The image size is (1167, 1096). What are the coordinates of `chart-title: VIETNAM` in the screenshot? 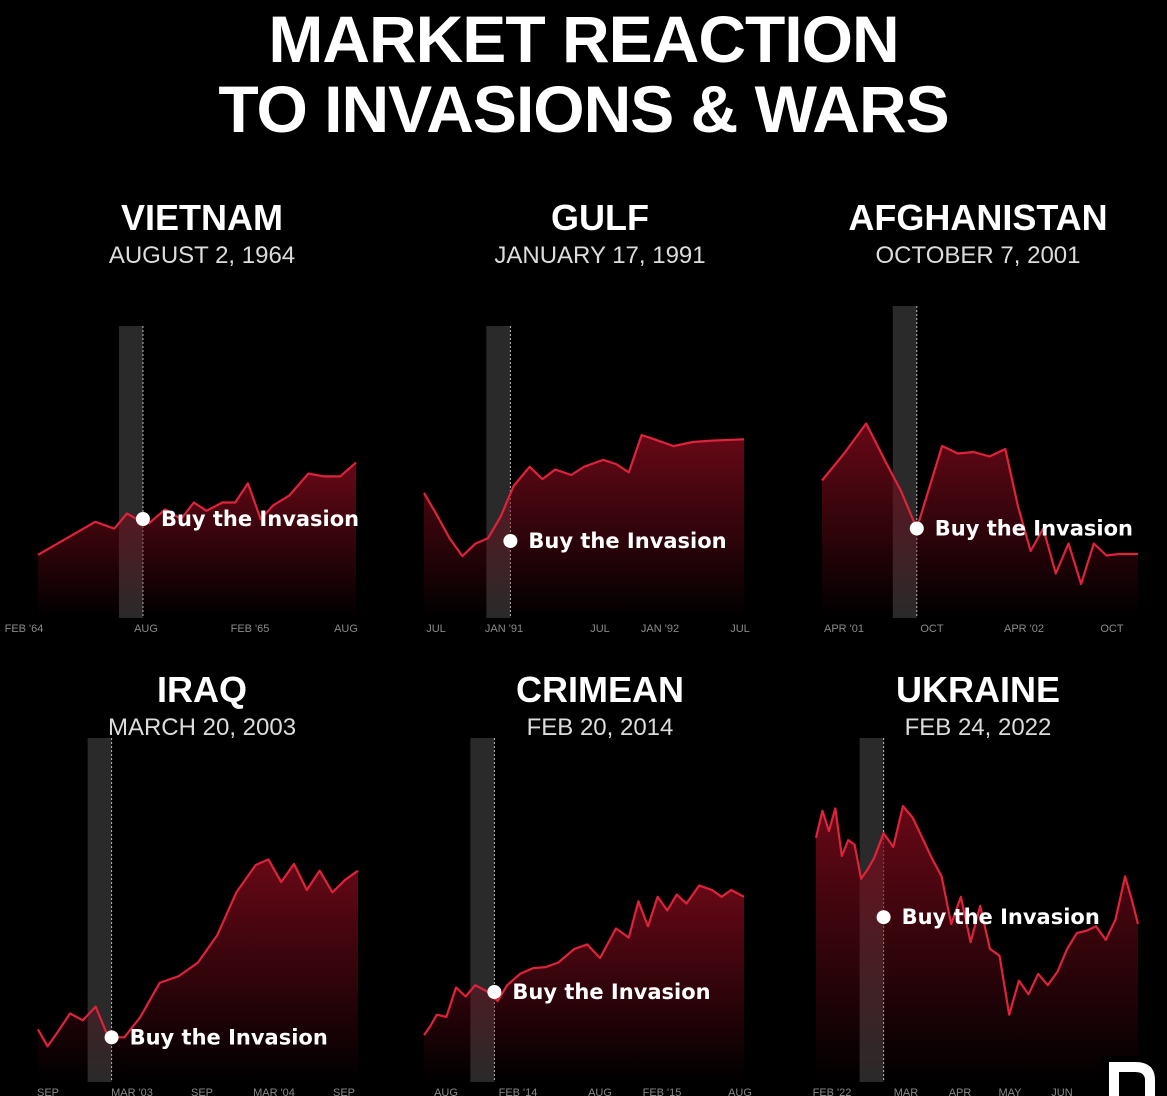 It's located at (202, 217).